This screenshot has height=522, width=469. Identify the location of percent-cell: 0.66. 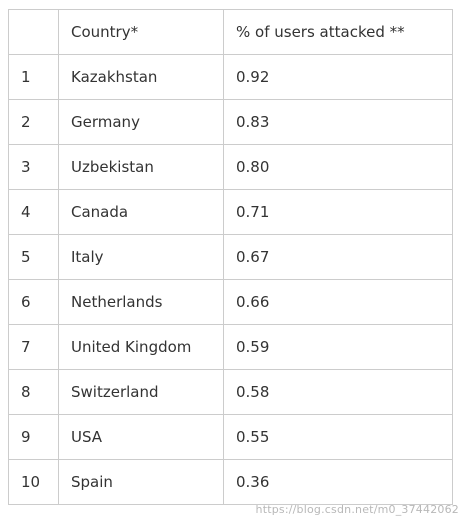
(338, 302).